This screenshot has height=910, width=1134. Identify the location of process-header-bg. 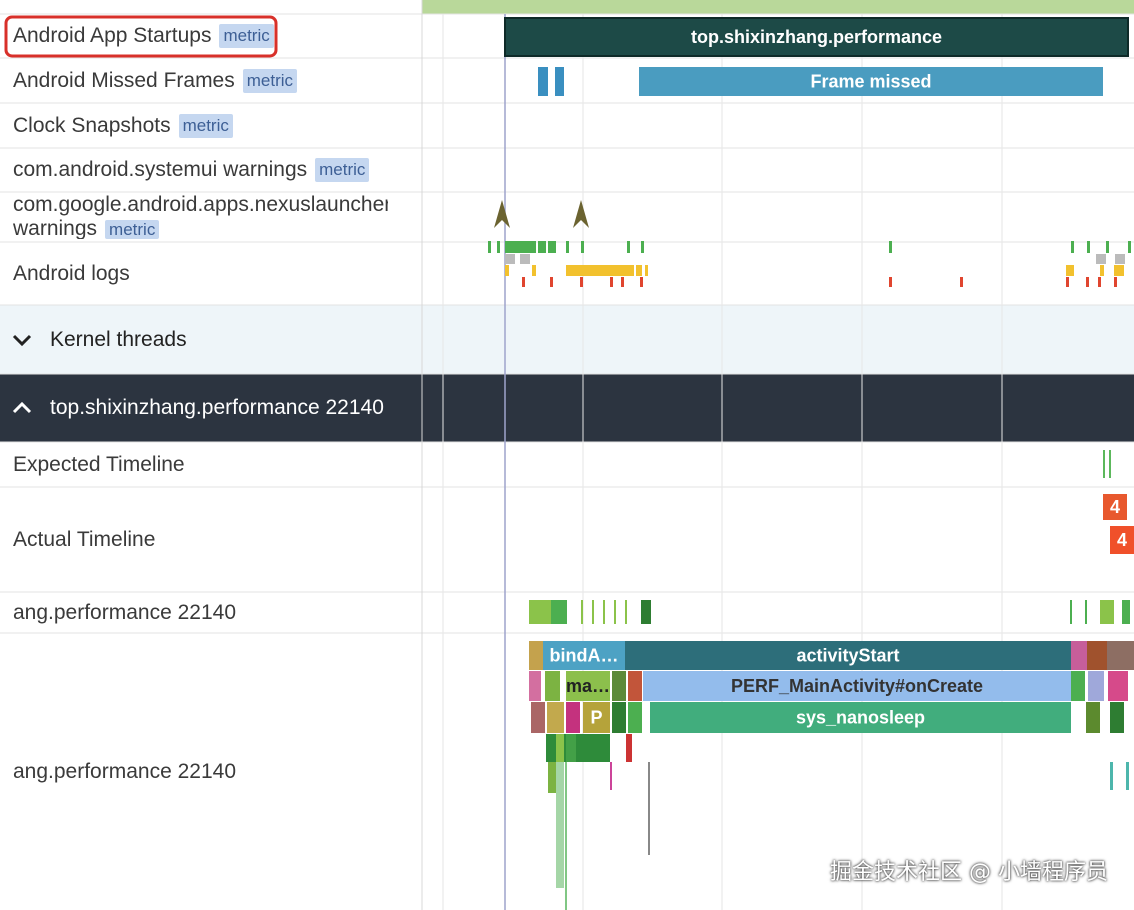
(567, 408).